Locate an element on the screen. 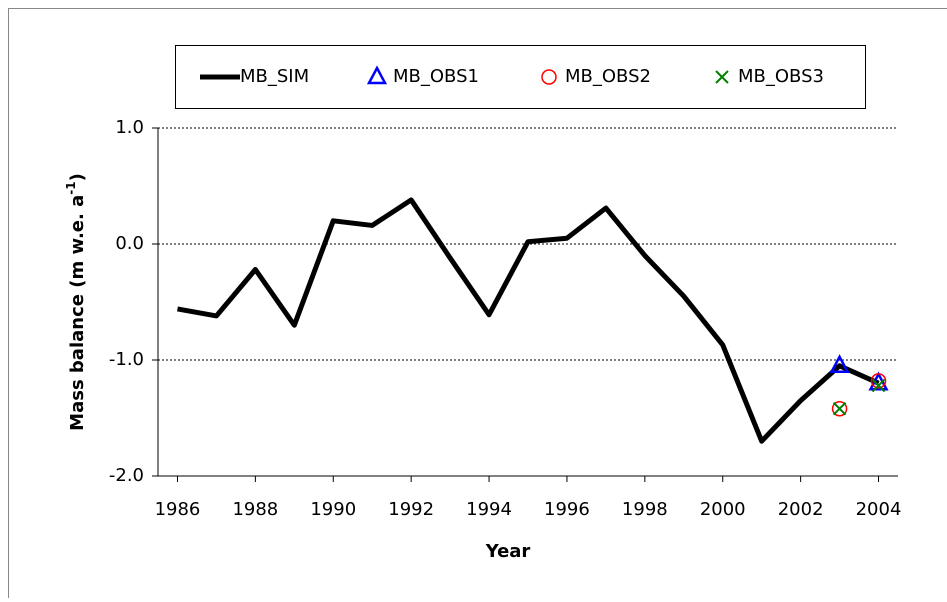 The image size is (947, 602). x-tick-label: 2000 is located at coordinates (723, 509).